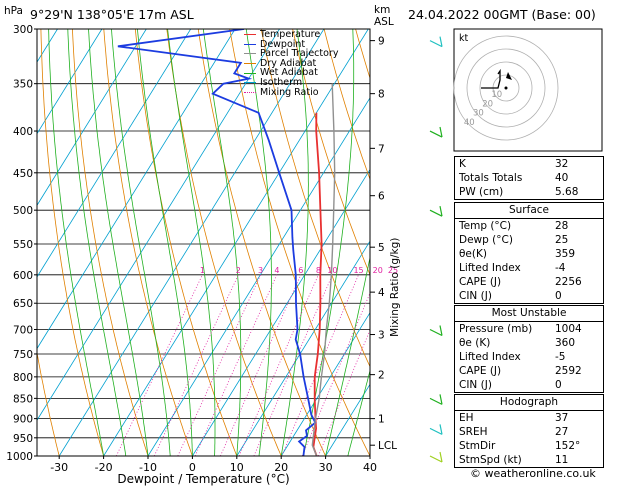 This screenshot has height=486, width=629. What do you see at coordinates (487, 104) in the screenshot?
I see `hodograph-ring-label: 20` at bounding box center [487, 104].